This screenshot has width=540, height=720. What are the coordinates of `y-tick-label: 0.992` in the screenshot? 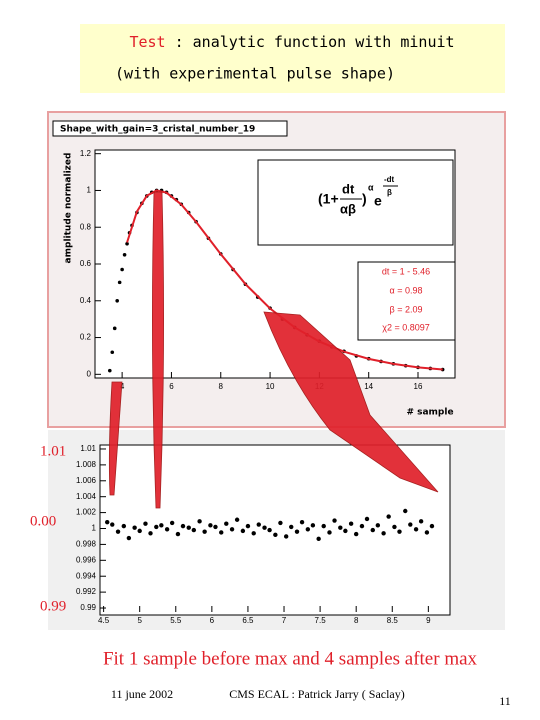 It's located at (86, 591).